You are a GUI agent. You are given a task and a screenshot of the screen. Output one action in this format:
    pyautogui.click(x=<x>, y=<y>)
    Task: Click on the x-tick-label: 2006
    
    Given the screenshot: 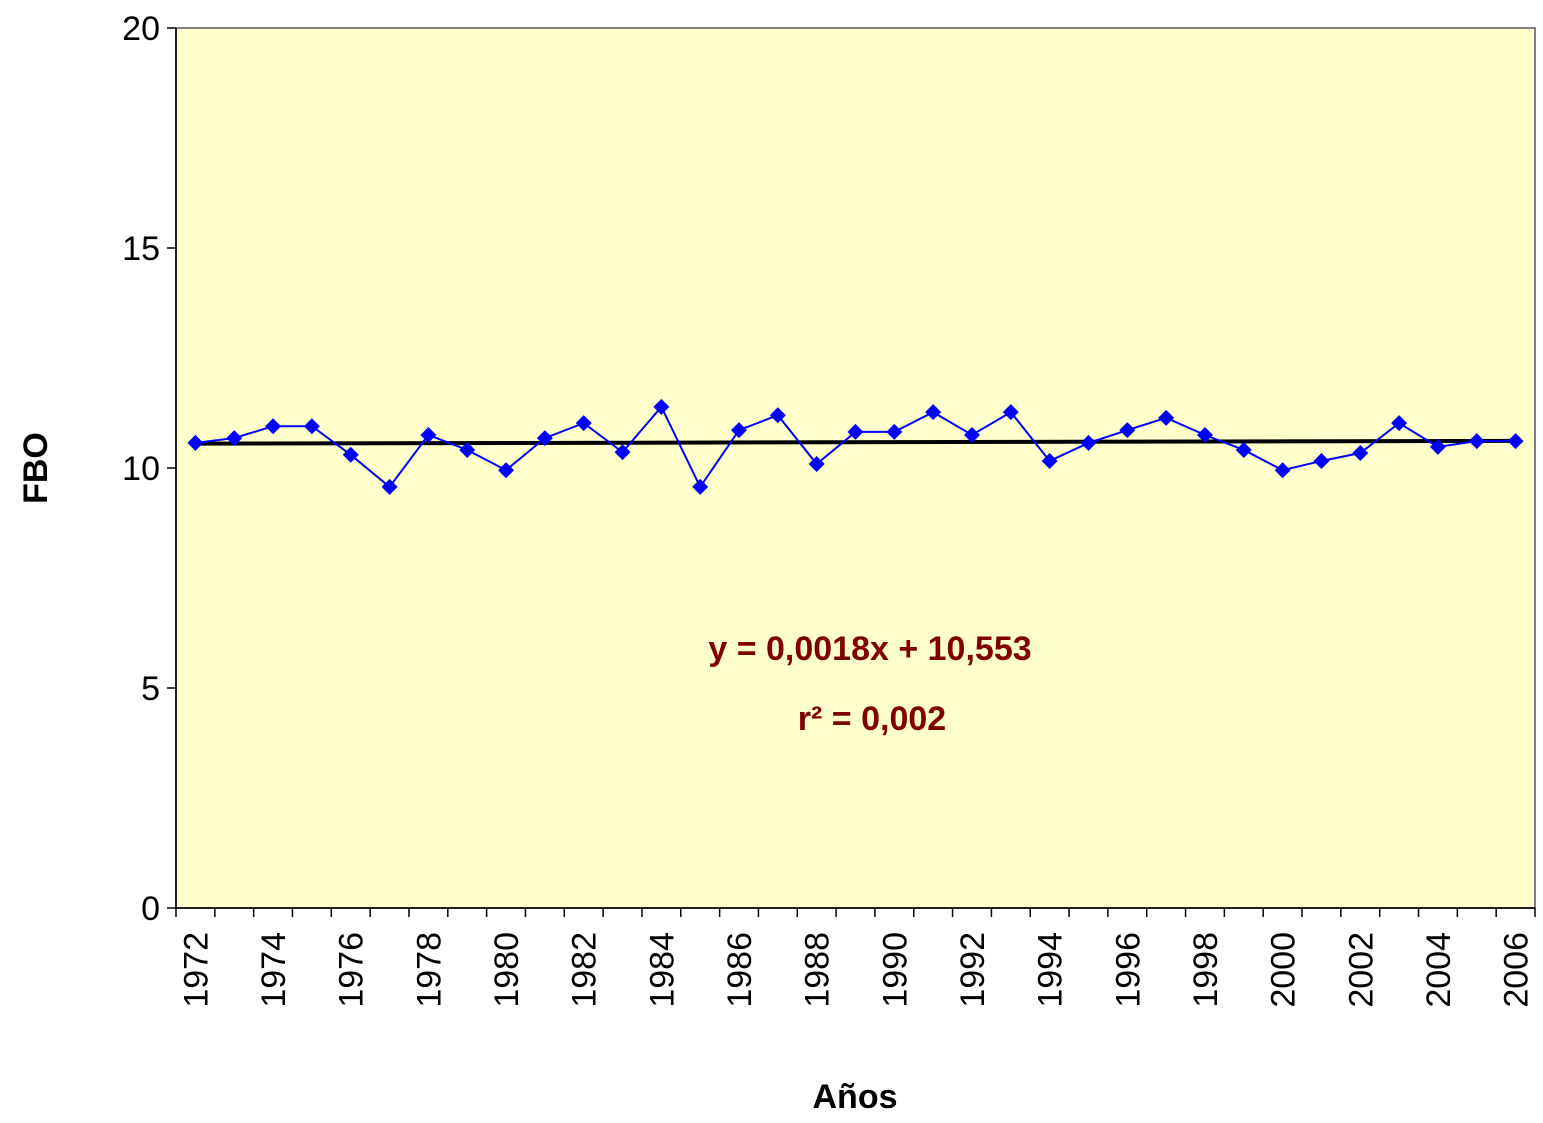 What is the action you would take?
    pyautogui.click(x=1517, y=970)
    